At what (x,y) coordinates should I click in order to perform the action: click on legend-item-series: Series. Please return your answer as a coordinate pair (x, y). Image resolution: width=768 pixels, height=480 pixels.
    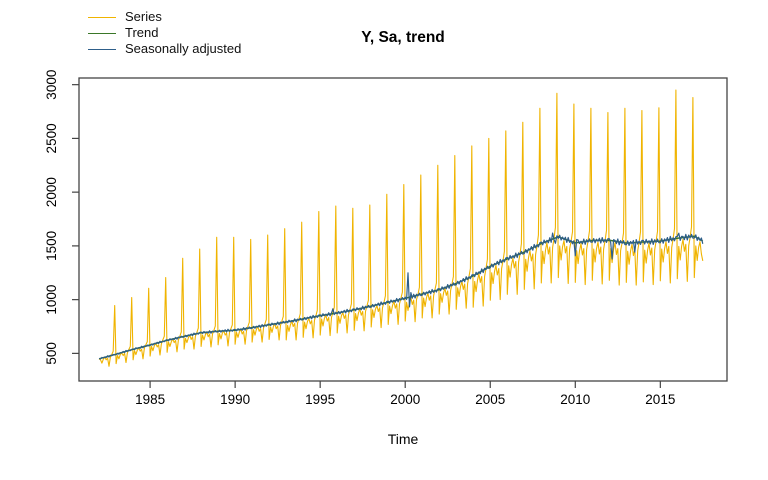
    Looking at the image, I should click on (164, 17).